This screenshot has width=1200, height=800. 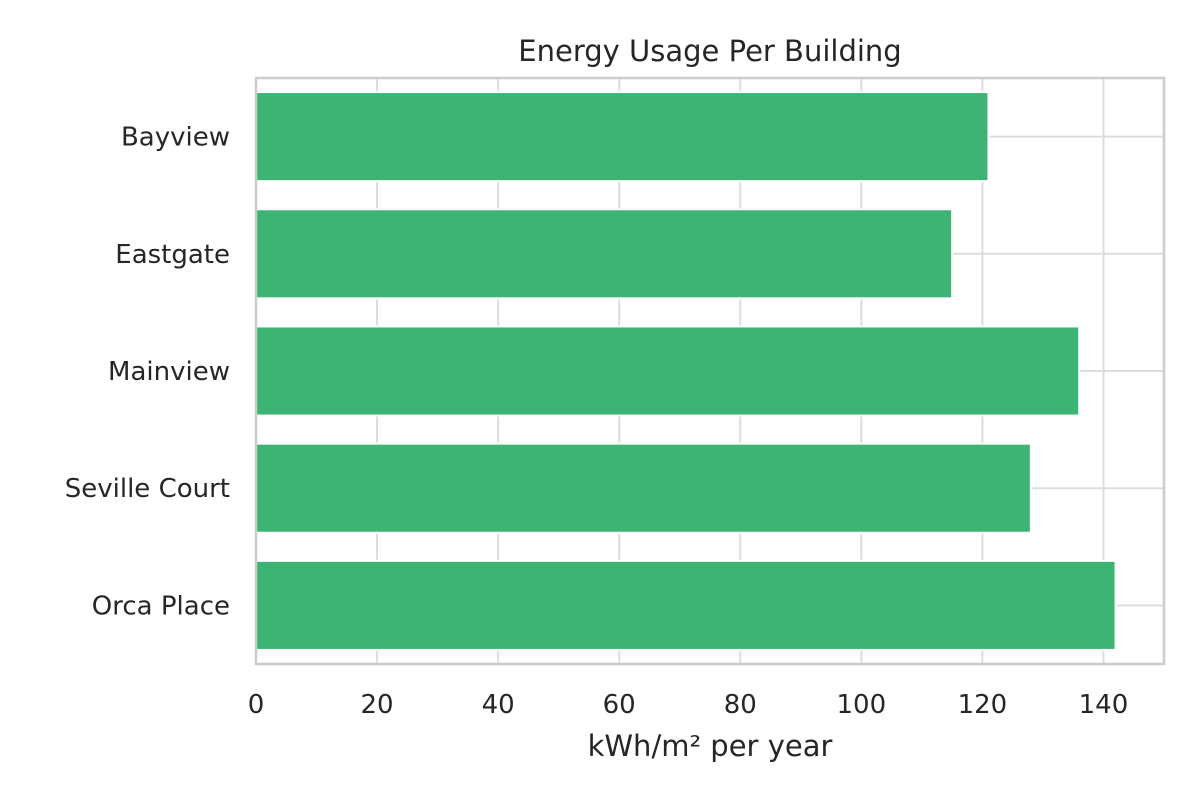 What do you see at coordinates (862, 705) in the screenshot?
I see `x-tick-label: 100` at bounding box center [862, 705].